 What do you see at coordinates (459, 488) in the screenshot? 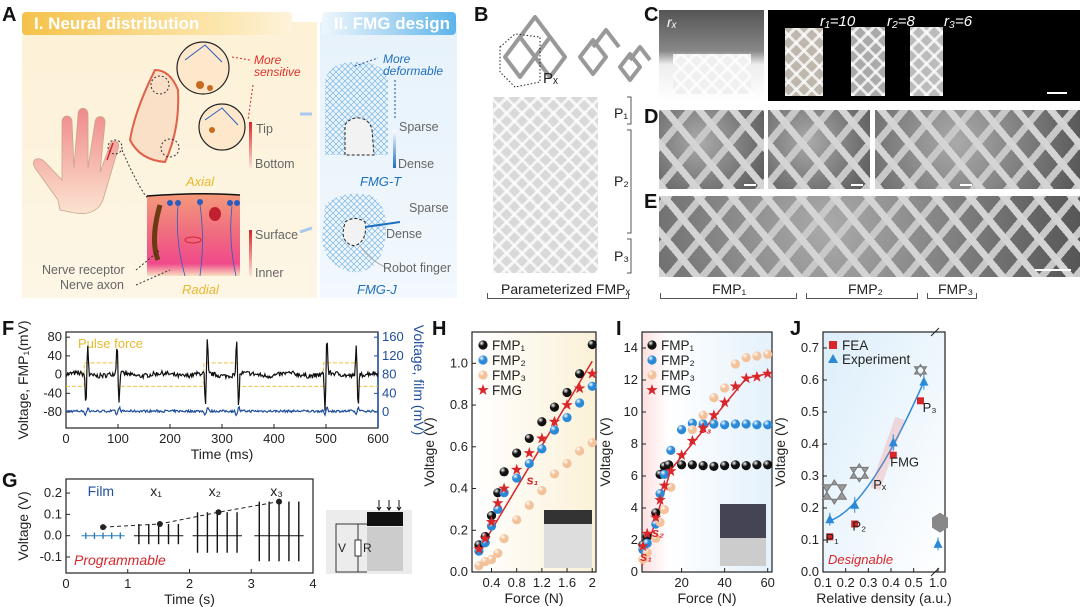
I see `H-y-tick-label: 0.4` at bounding box center [459, 488].